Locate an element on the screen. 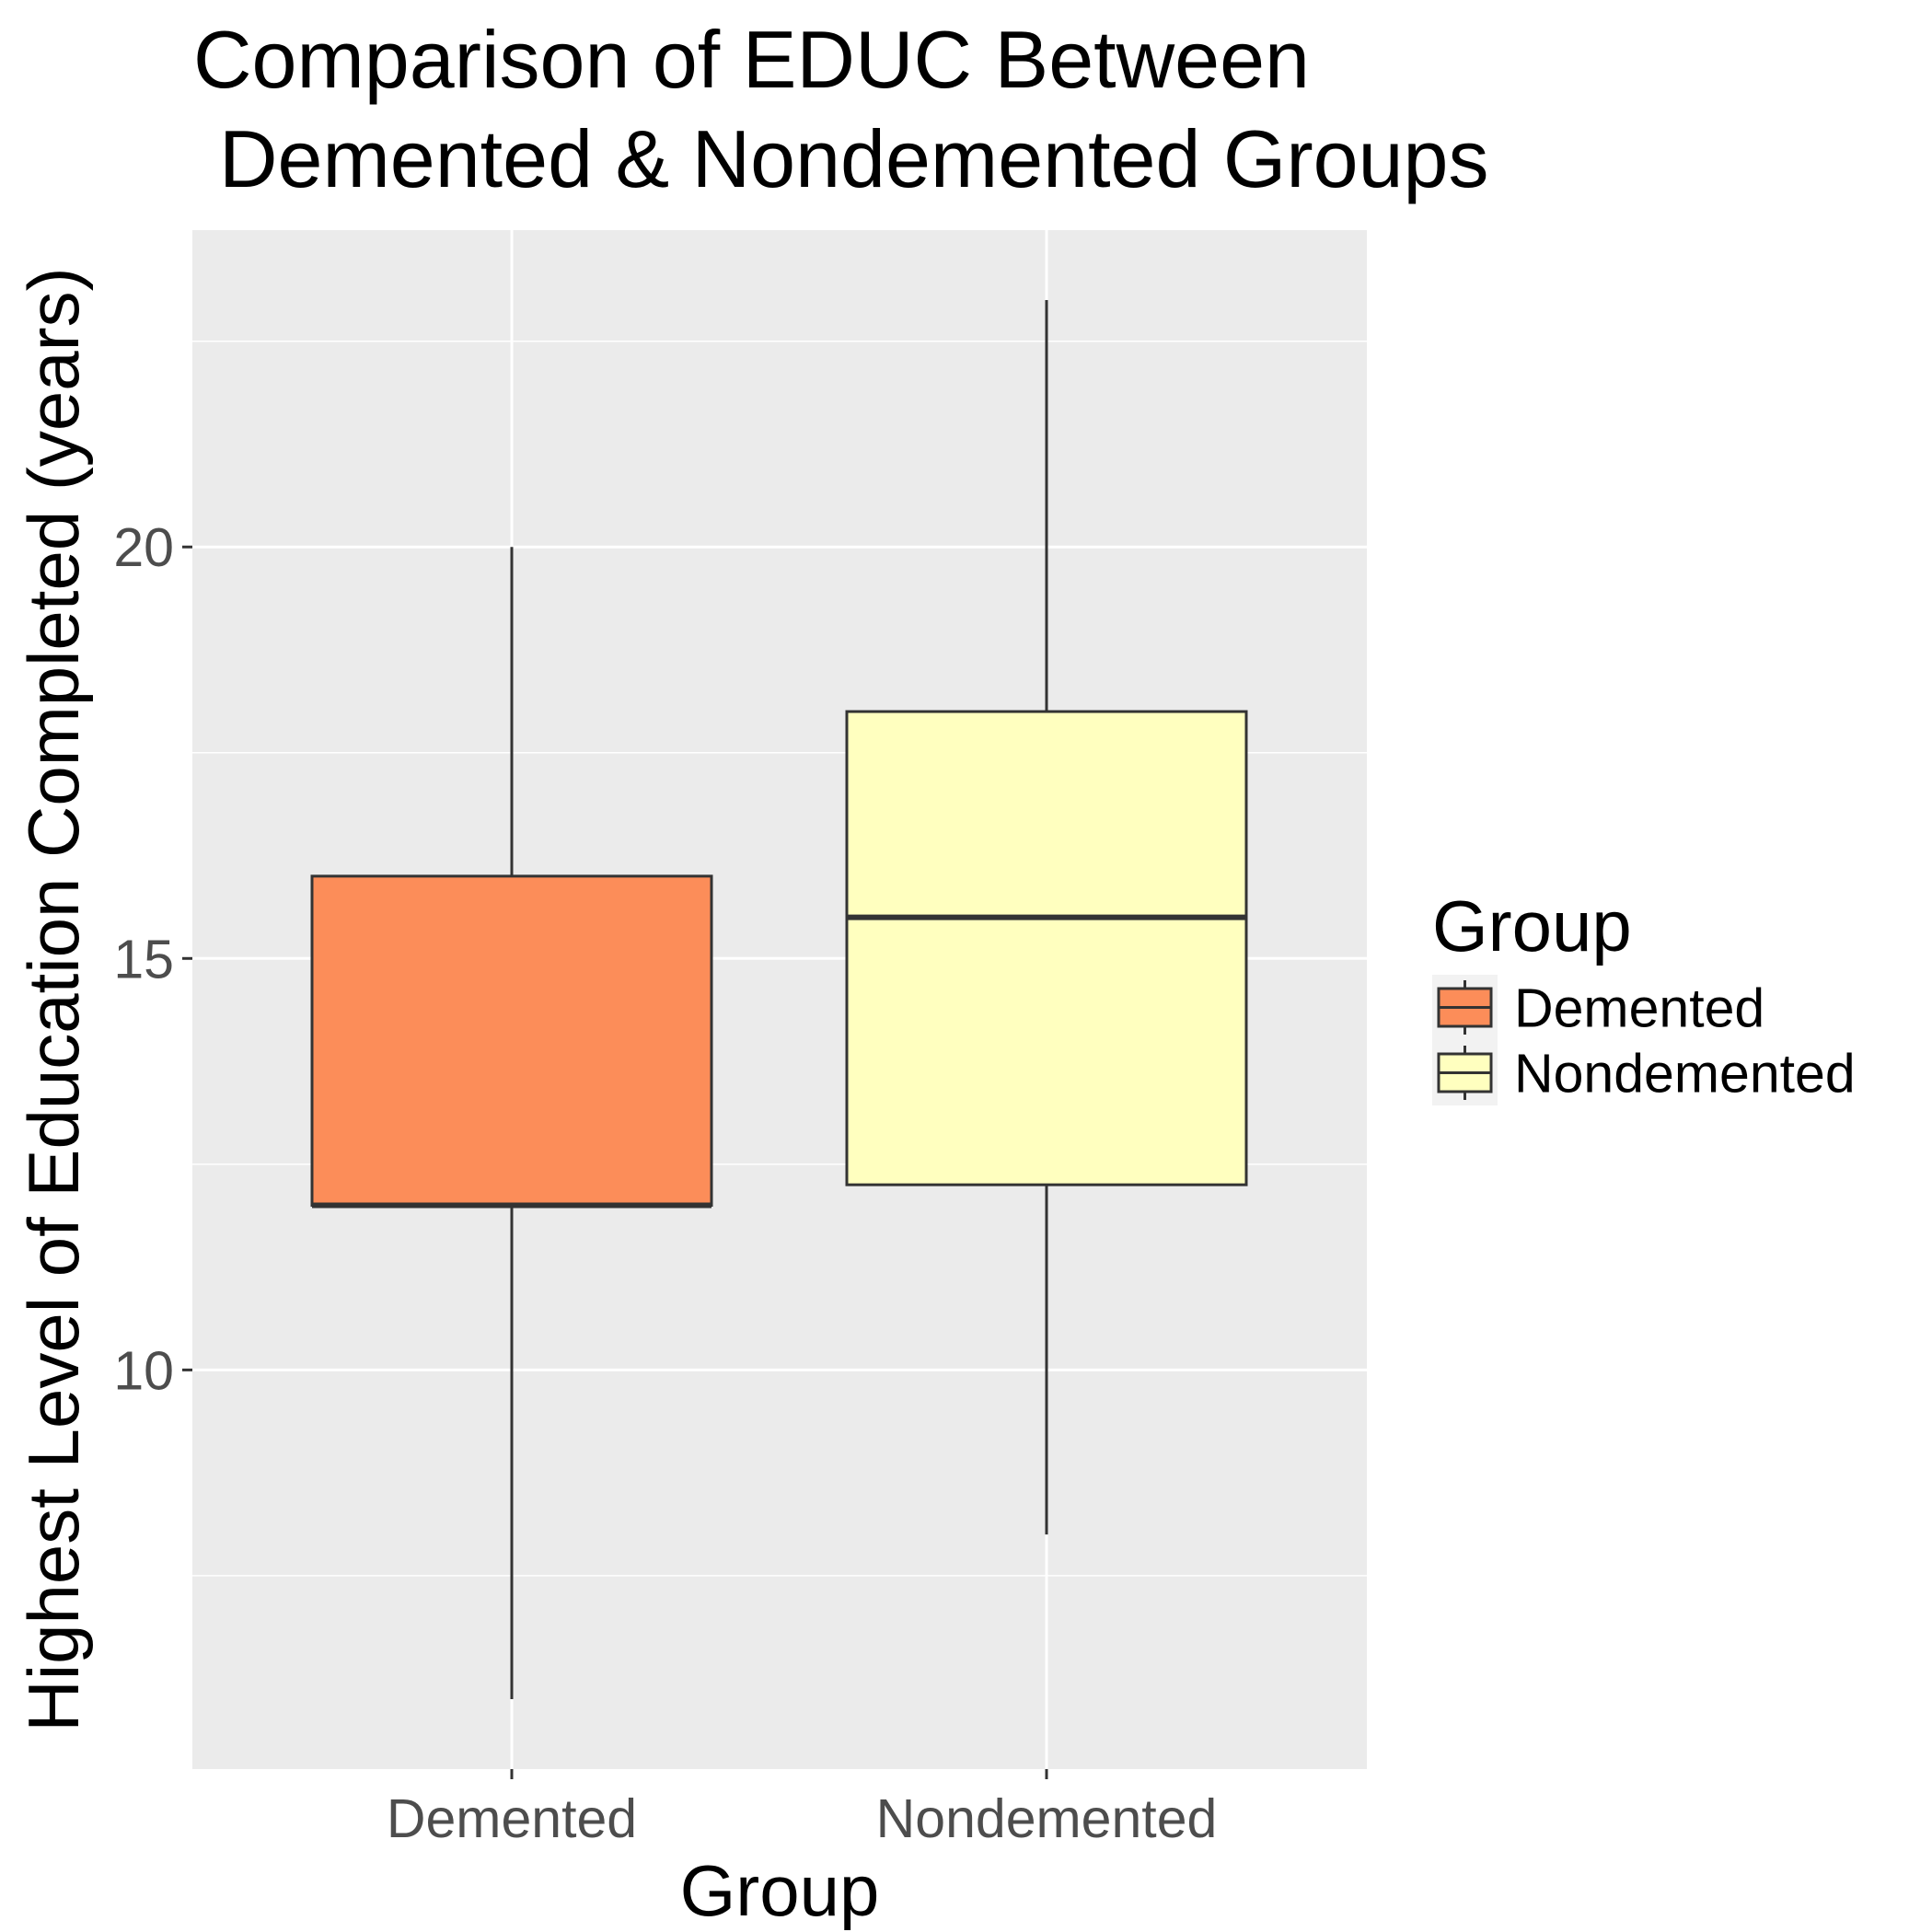 The image size is (1932, 1932). box-nondemented is located at coordinates (1047, 918).